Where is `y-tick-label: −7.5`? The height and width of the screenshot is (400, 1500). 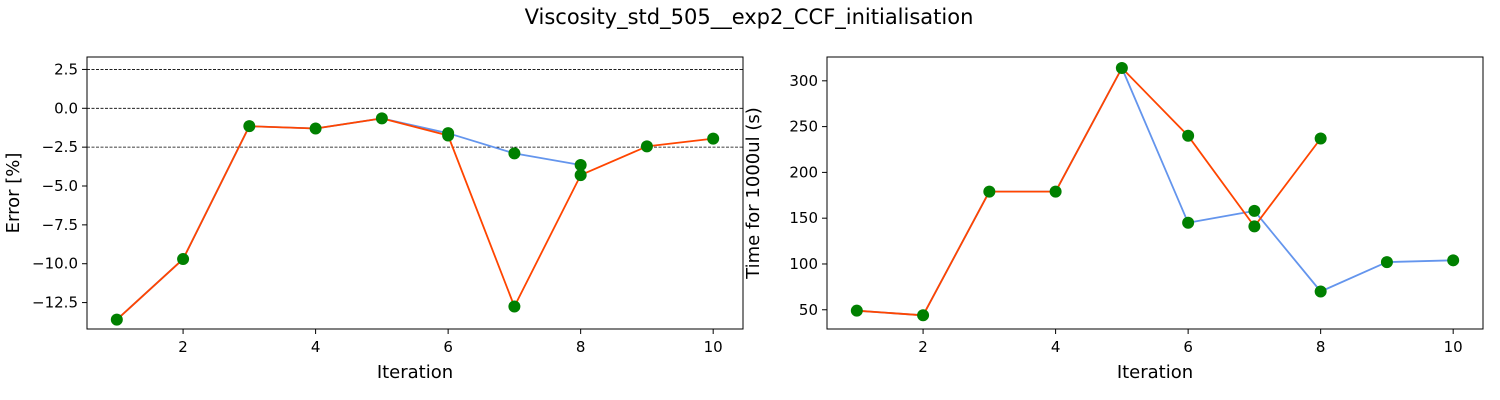 y-tick-label: −7.5 is located at coordinates (60, 225).